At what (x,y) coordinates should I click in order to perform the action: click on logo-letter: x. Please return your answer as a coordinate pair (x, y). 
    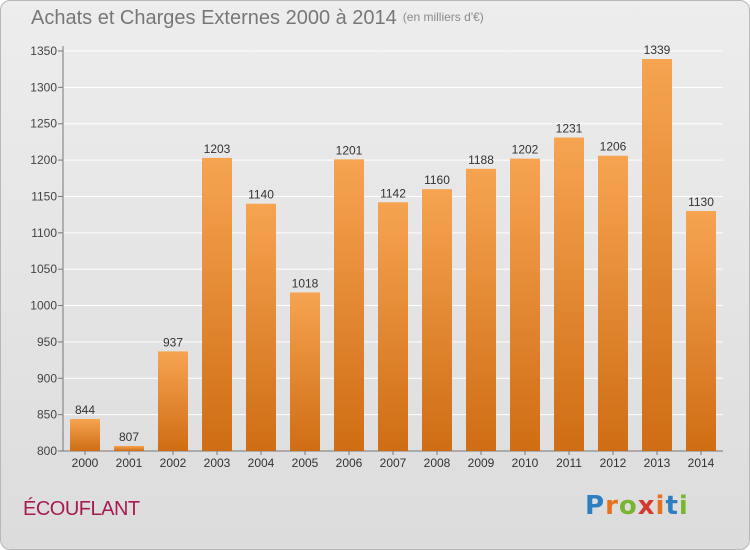
    Looking at the image, I should click on (646, 506).